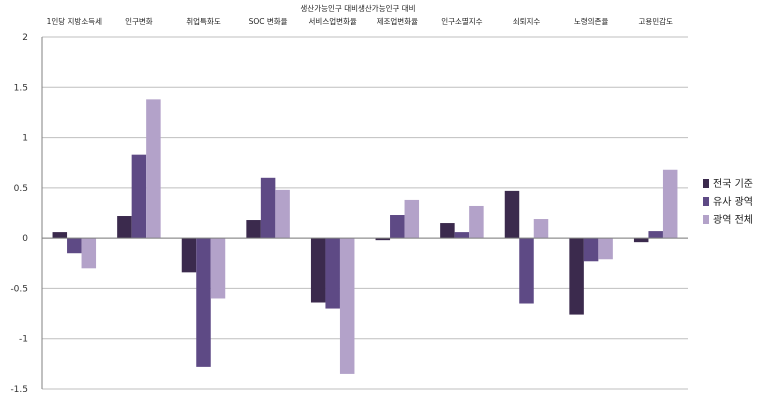 Image resolution: width=759 pixels, height=393 pixels. Describe the element at coordinates (357, 8) in the screenshot. I see `top-annotation: 생산가능인구 대비생산가능인구 대비` at that location.